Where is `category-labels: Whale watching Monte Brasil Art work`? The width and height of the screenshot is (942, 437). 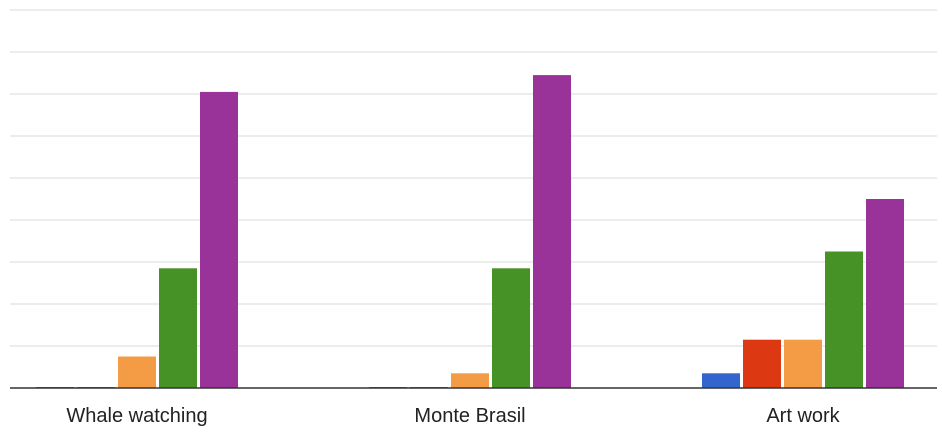
category-labels: Whale watching Monte Brasil Art work is located at coordinates (453, 416).